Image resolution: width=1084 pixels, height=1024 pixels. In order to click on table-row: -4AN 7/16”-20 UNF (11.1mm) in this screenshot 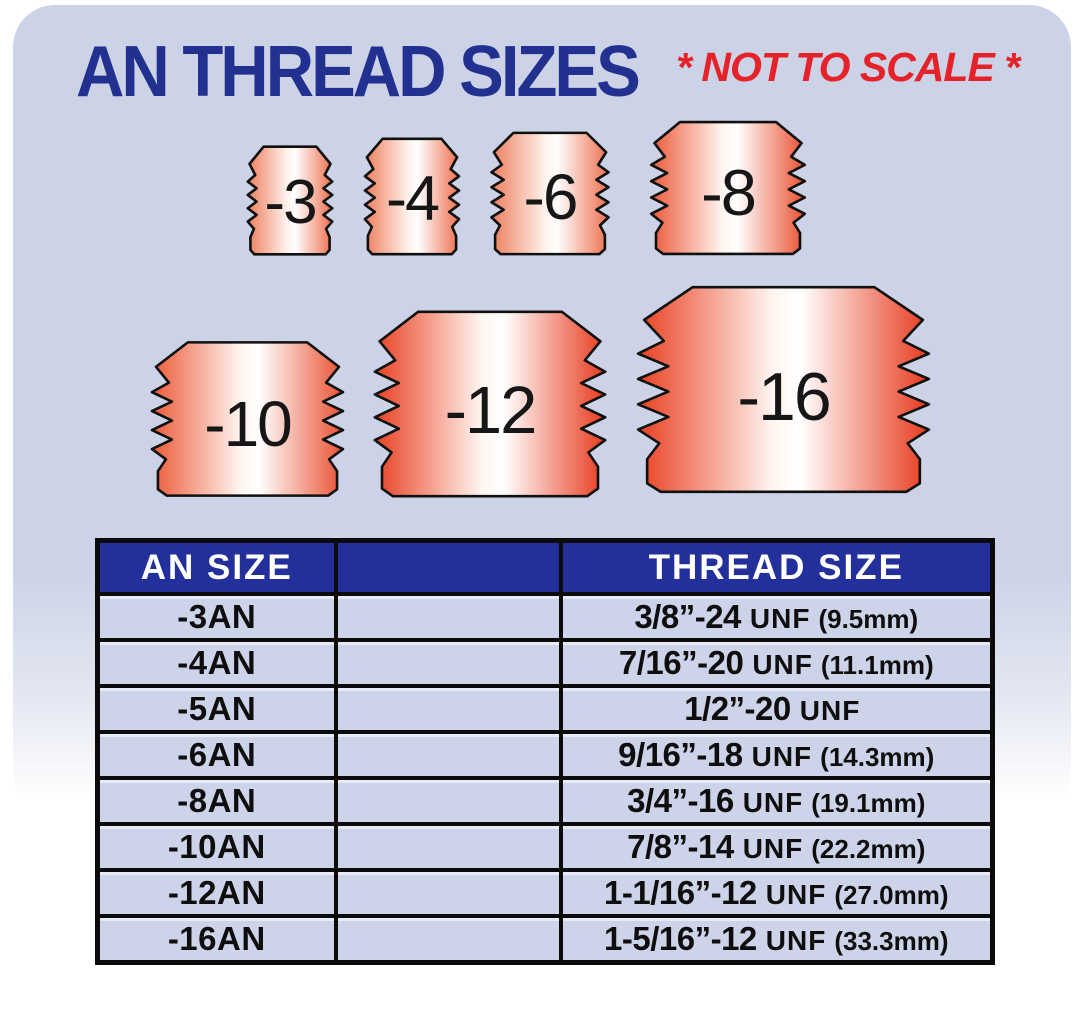, I will do `click(545, 663)`.